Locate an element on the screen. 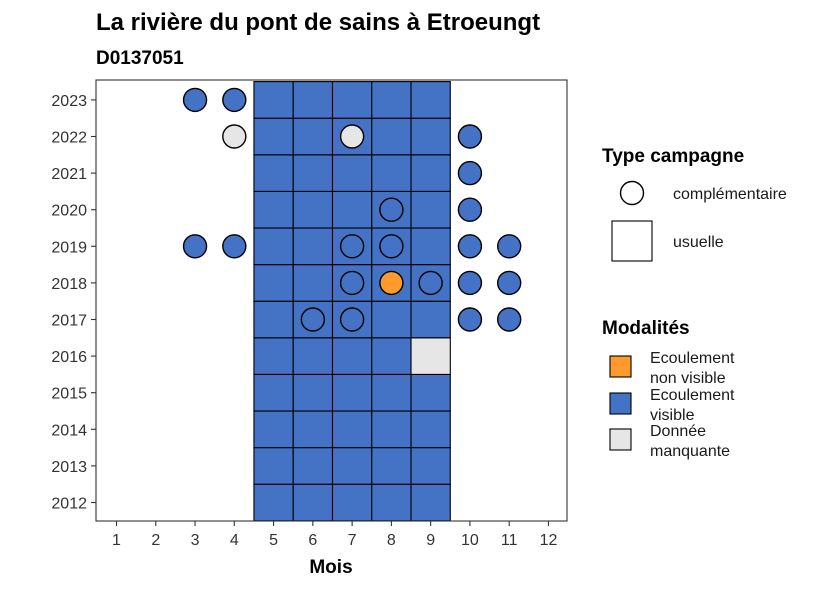 The image size is (826, 590). legend-key-missing is located at coordinates (620, 439).